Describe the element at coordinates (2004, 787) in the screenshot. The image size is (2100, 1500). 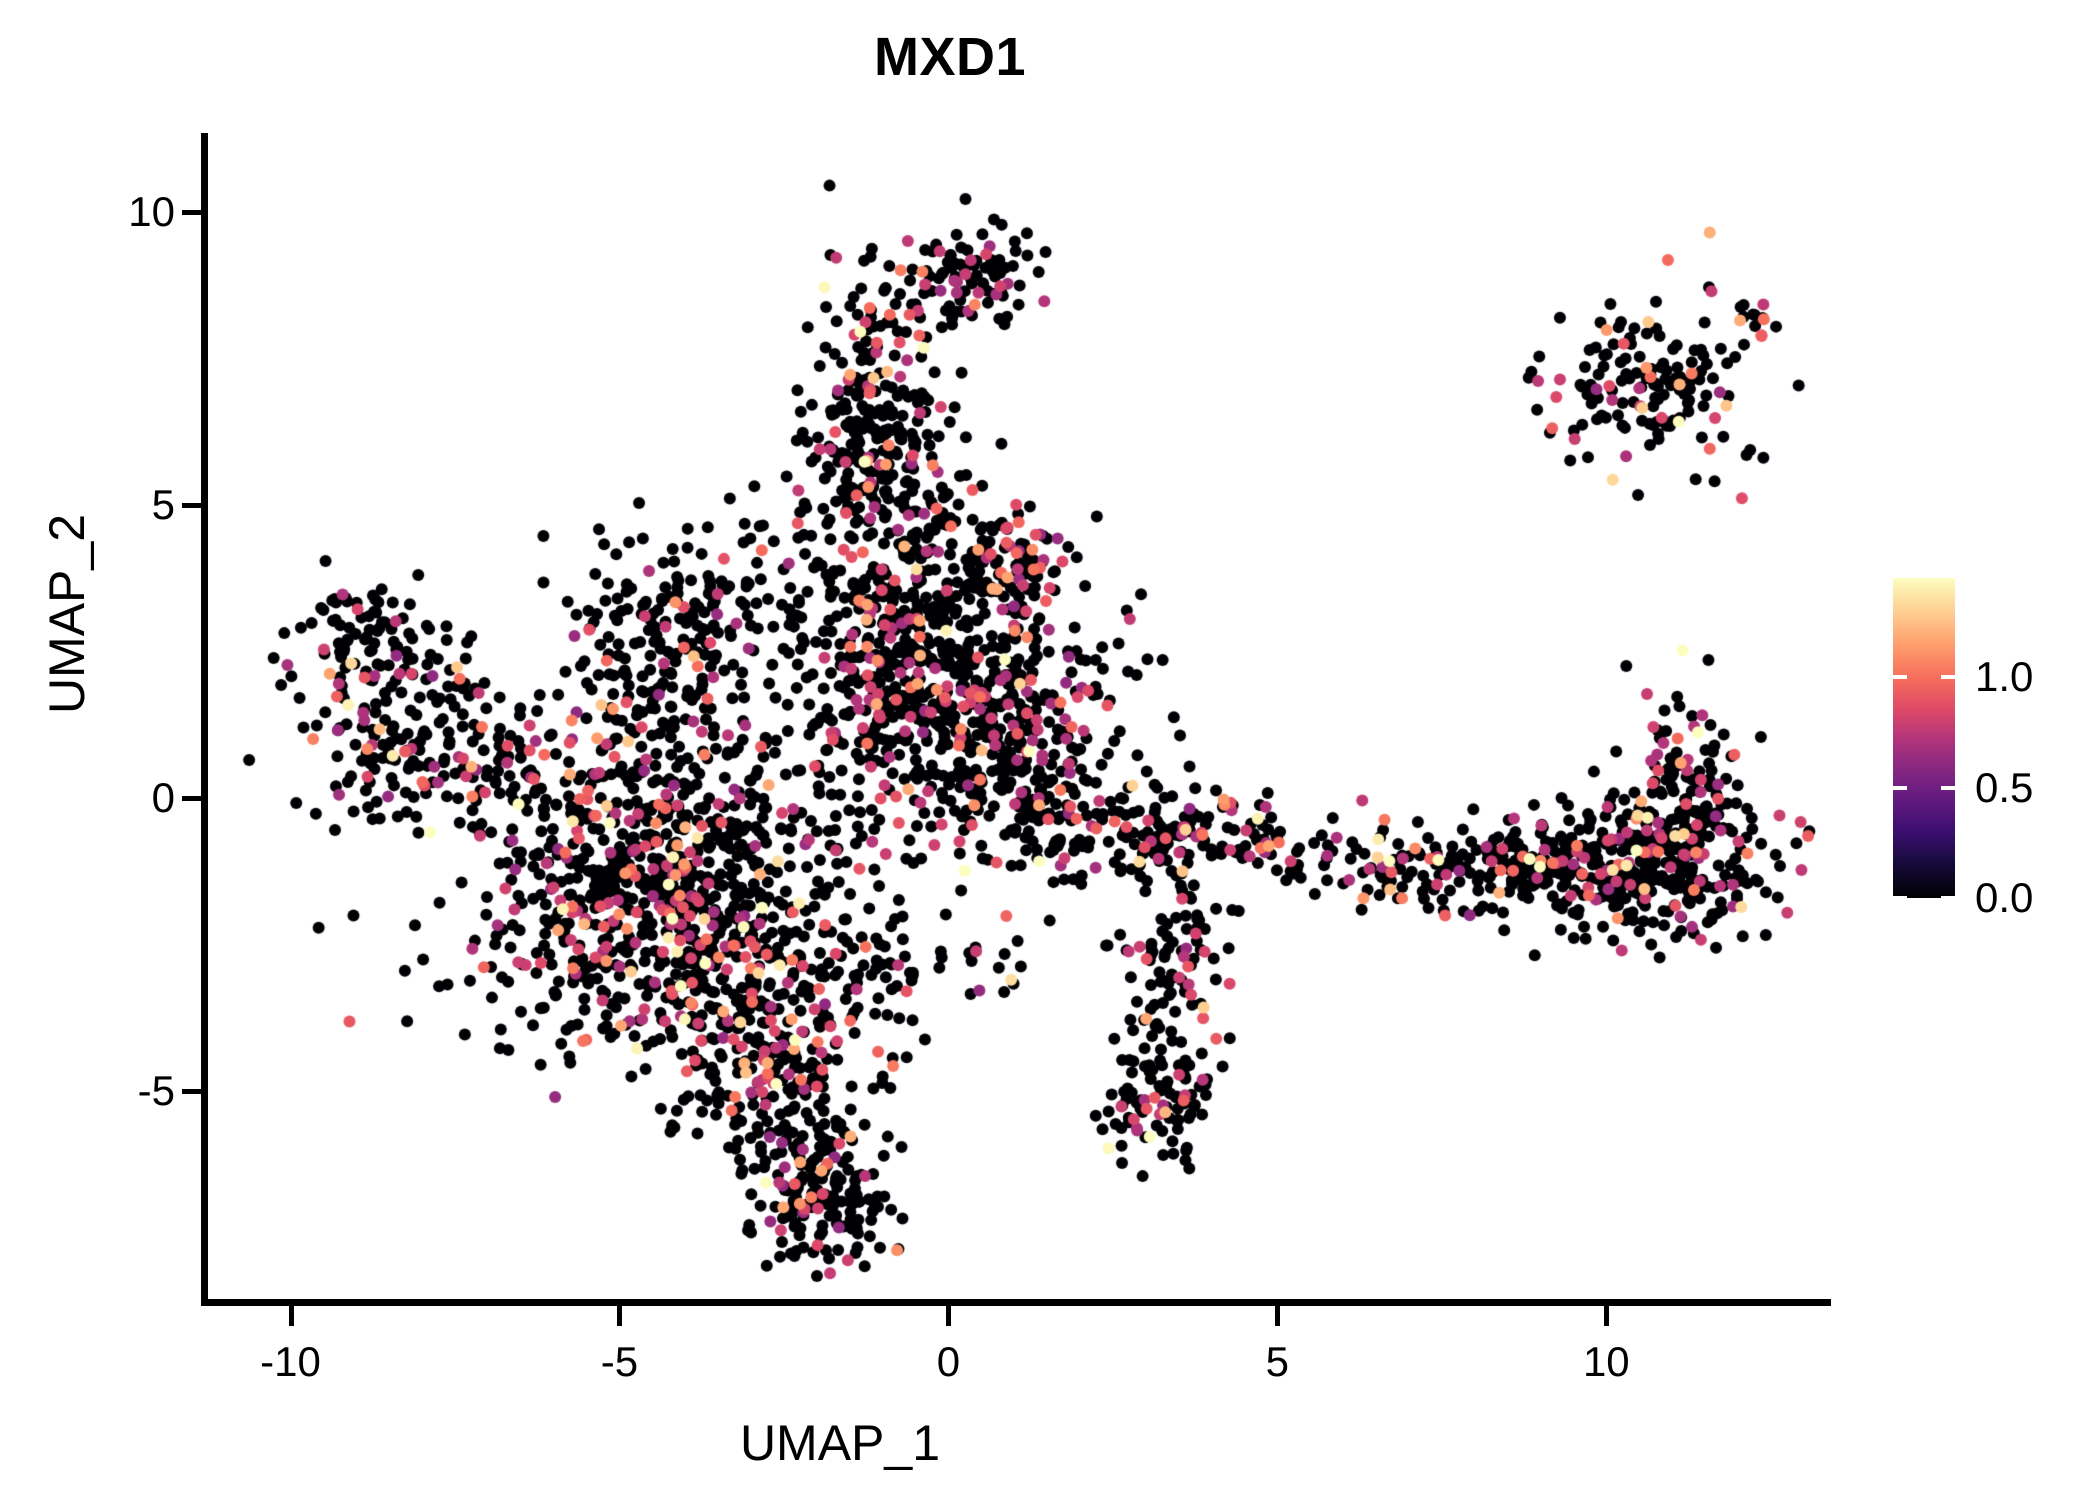
I see `colorbar-tick-label: 0.5` at that location.